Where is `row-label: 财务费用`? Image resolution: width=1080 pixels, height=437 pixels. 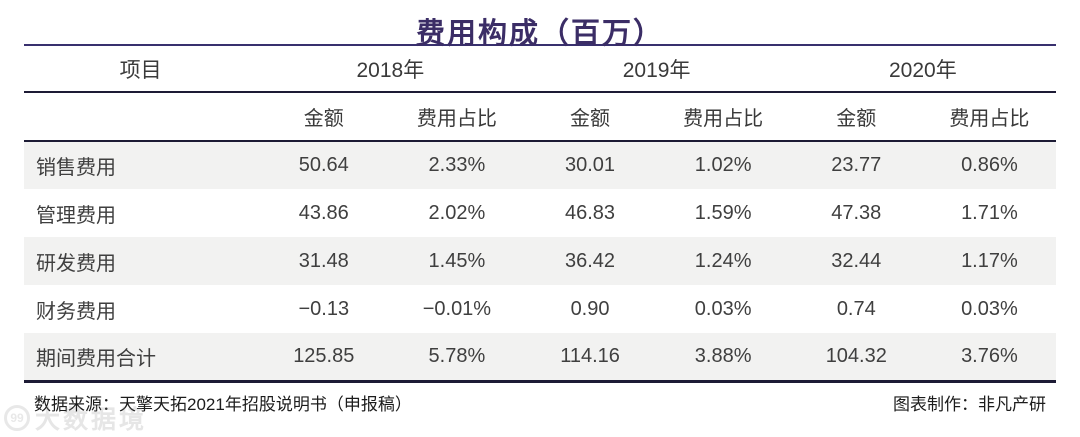
row-label: 财务费用 is located at coordinates (76, 311).